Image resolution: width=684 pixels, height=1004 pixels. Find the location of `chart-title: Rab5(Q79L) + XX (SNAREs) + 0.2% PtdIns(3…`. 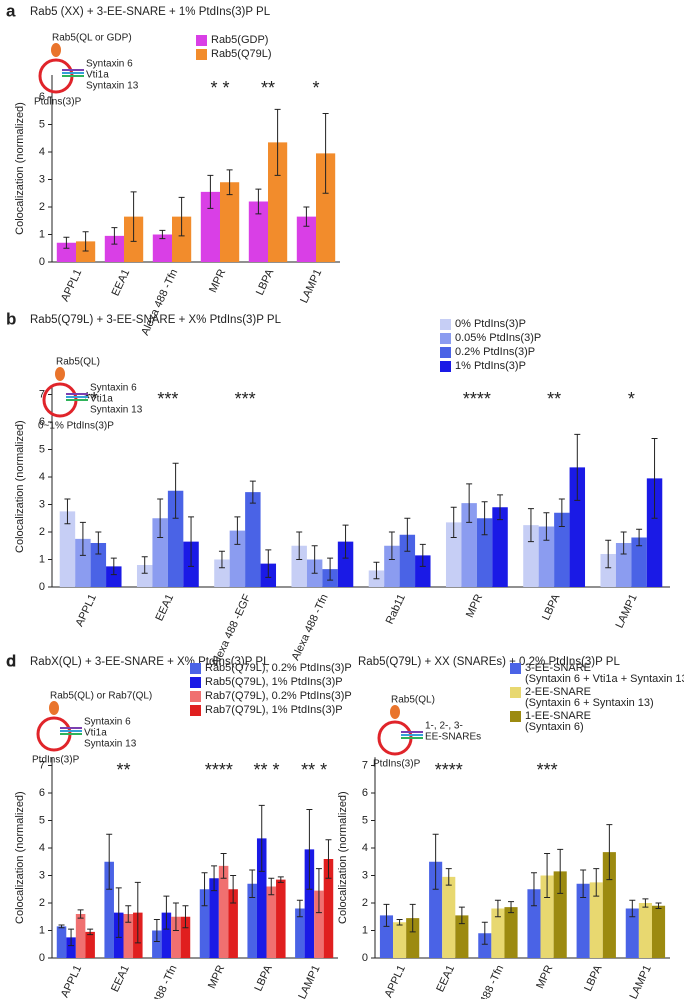

chart-title: Rab5(Q79L) + XX (SNAREs) + 0.2% PtdIns(3… is located at coordinates (489, 662).